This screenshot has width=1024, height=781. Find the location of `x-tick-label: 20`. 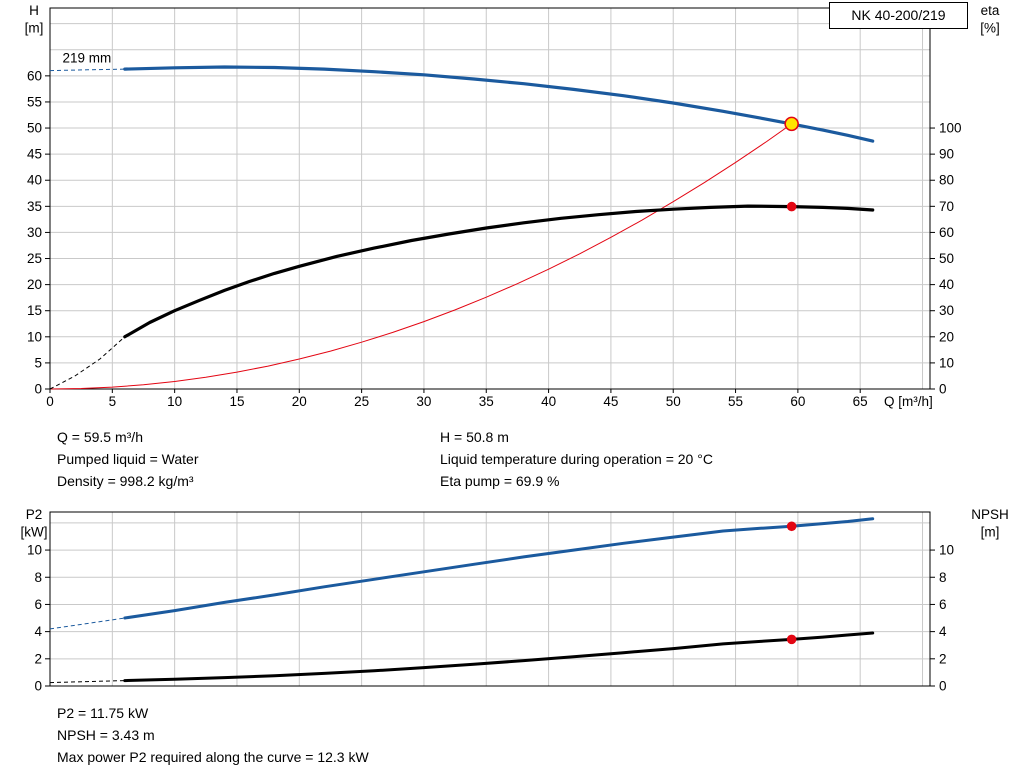

x-tick-label: 20 is located at coordinates (299, 401).